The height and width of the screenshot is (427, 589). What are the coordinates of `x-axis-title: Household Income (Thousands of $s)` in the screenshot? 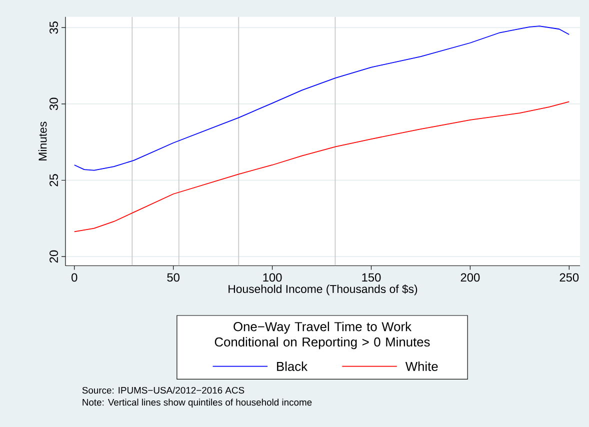 It's located at (323, 290).